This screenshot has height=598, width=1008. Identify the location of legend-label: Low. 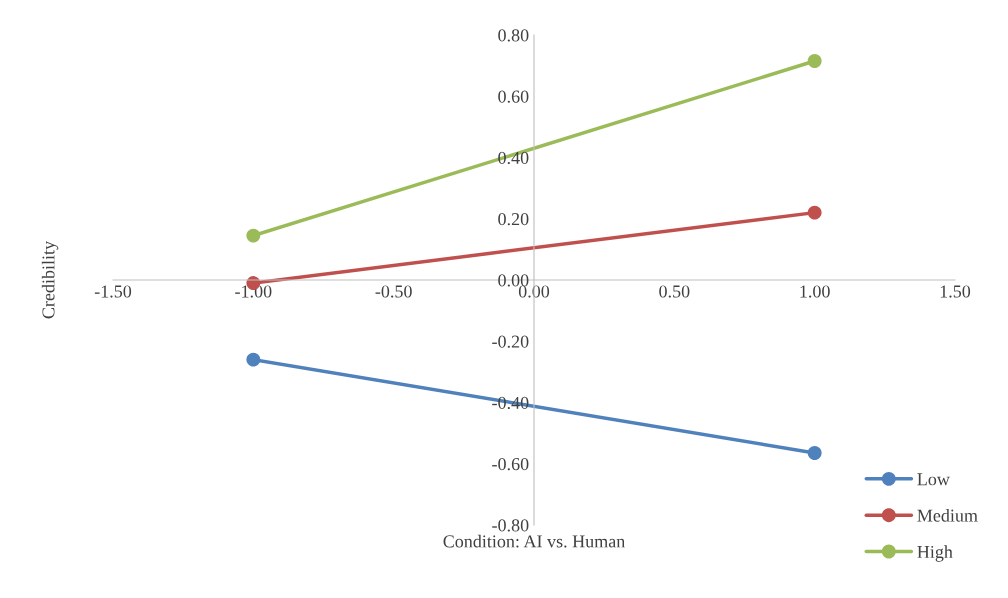
(933, 479).